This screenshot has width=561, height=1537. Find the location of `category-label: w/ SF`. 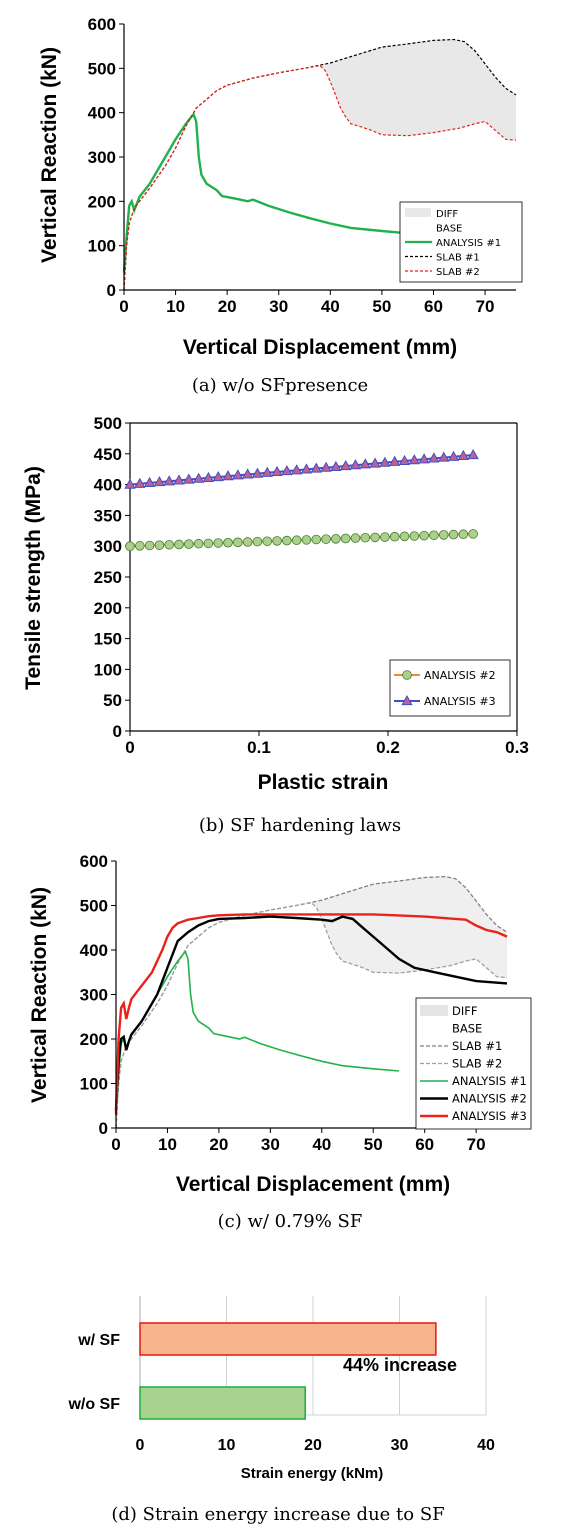

category-label: w/ SF is located at coordinates (98, 1340).